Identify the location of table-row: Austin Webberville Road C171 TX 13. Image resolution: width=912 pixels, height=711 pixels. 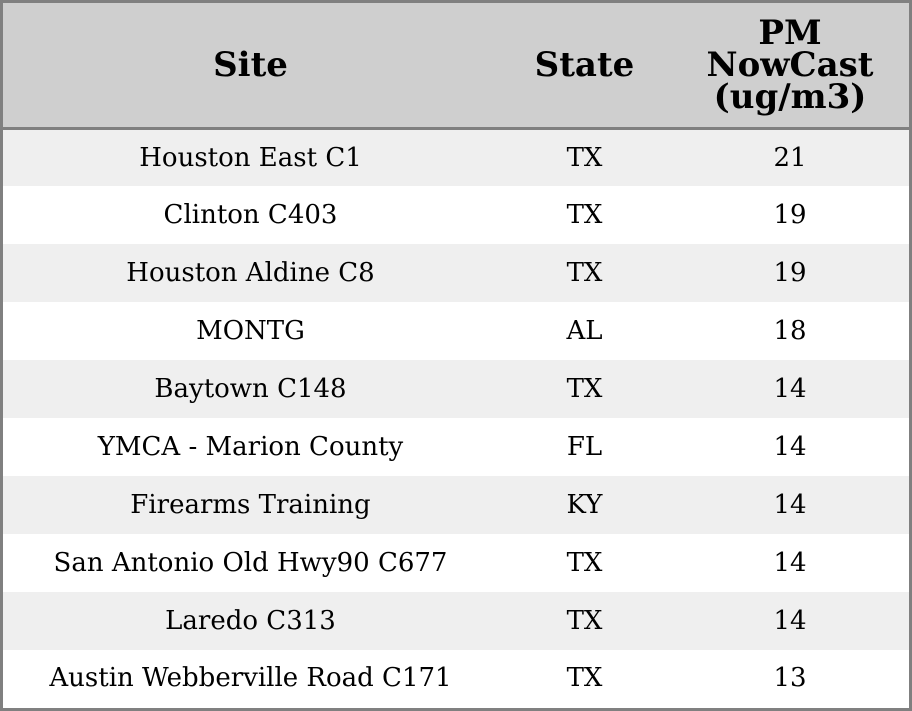
(456, 678).